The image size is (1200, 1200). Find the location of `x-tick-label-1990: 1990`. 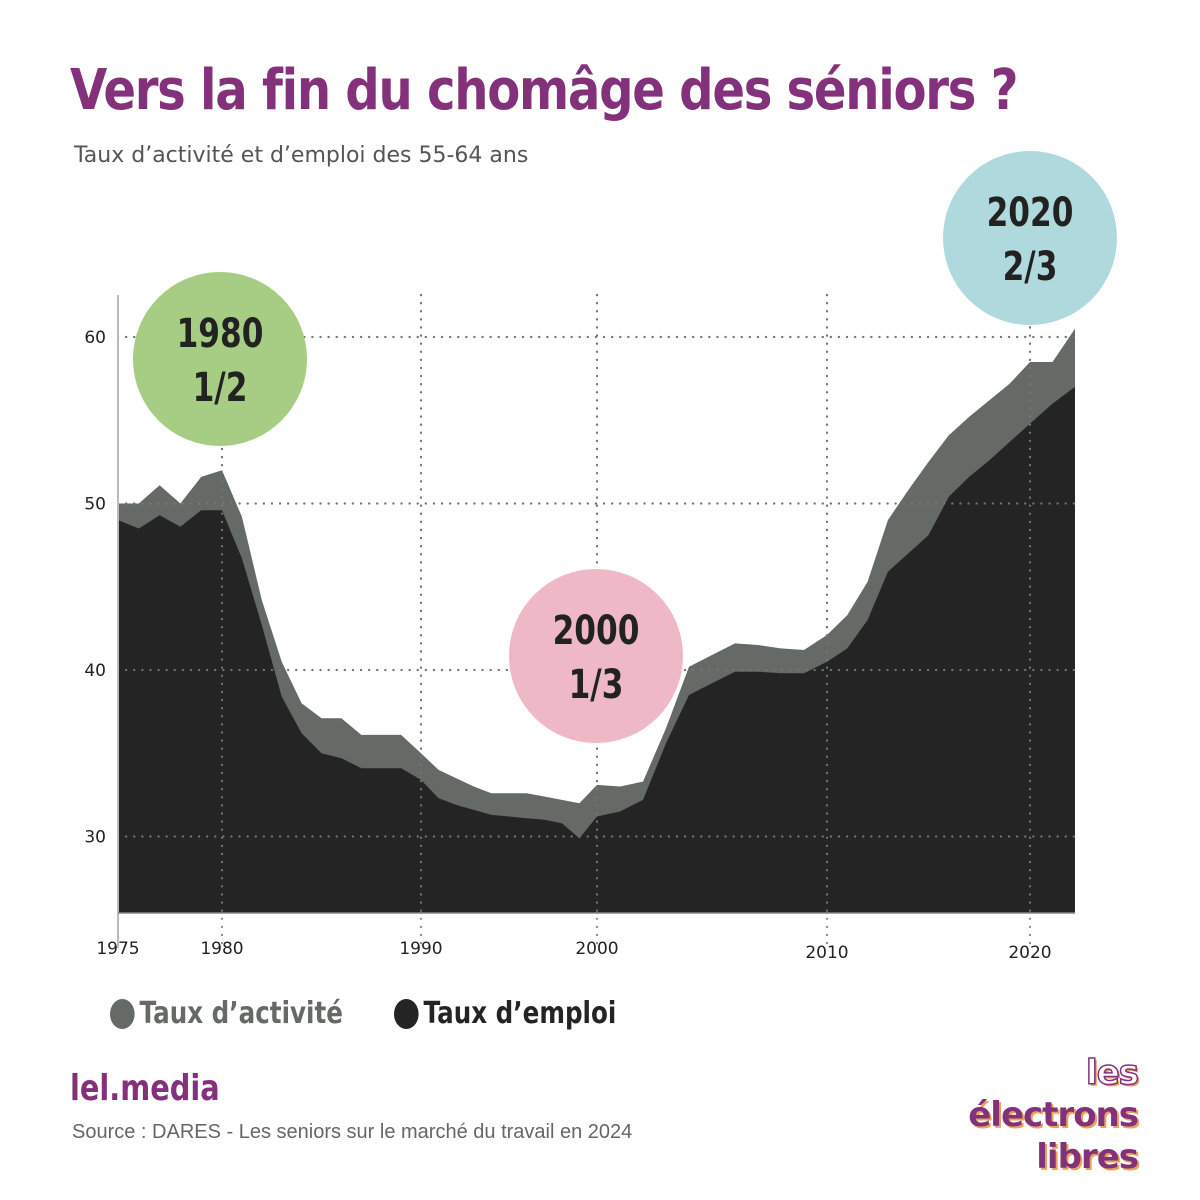

x-tick-label-1990: 1990 is located at coordinates (420, 949).